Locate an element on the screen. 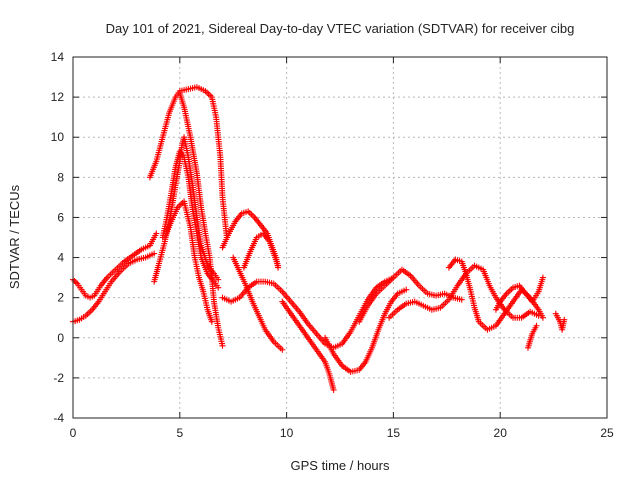 The width and height of the screenshot is (640, 480). y-tick-label: -4 is located at coordinates (58, 418).